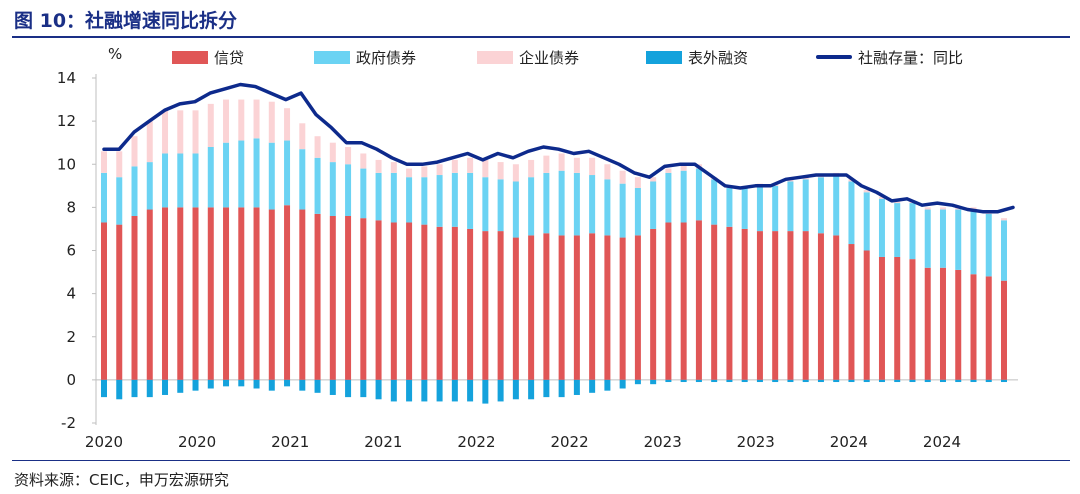  Describe the element at coordinates (383, 442) in the screenshot. I see `x-tick-label: 2021` at that location.